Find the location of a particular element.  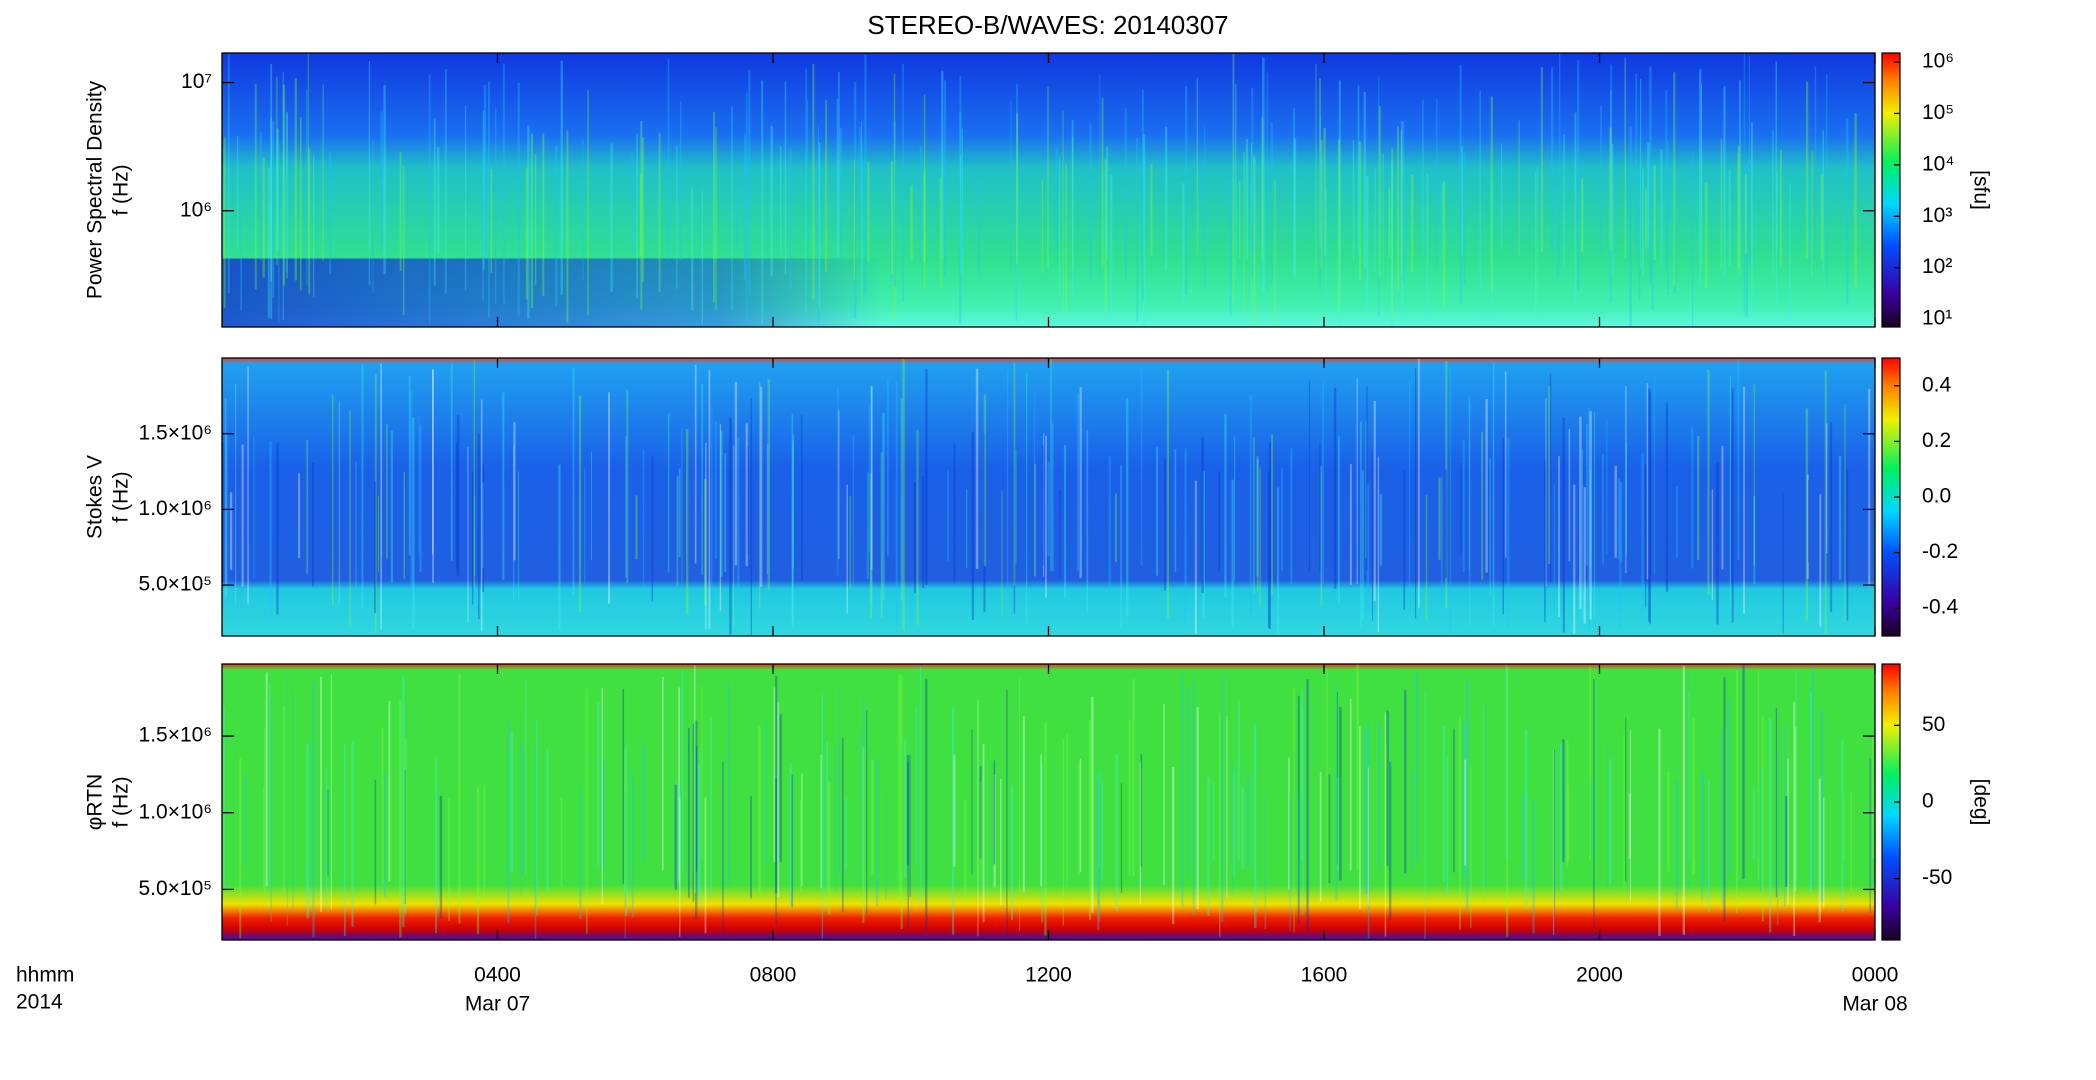

colorbar-tick-label: 10² is located at coordinates (1937, 266).